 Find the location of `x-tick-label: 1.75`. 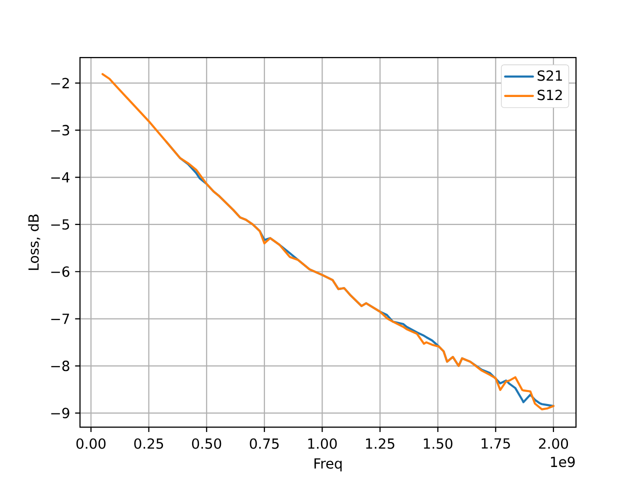

x-tick-label: 1.75 is located at coordinates (496, 443).